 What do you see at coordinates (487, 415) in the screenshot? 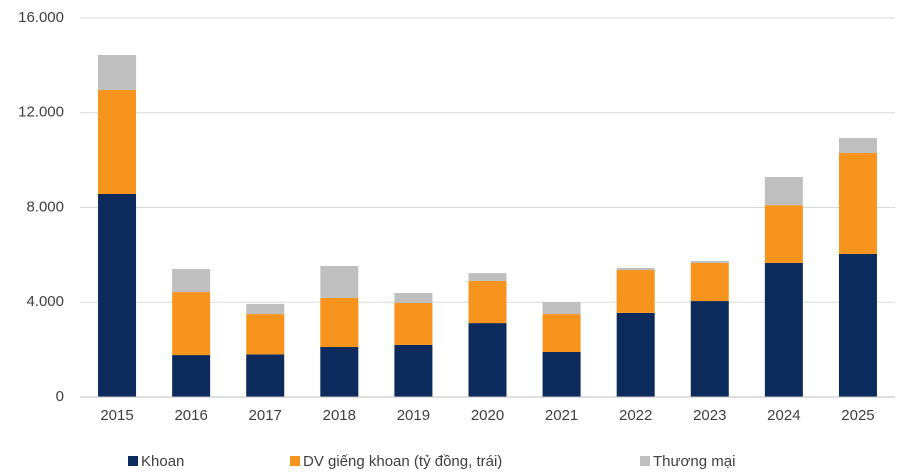
I see `x-tick-label: 2020` at bounding box center [487, 415].